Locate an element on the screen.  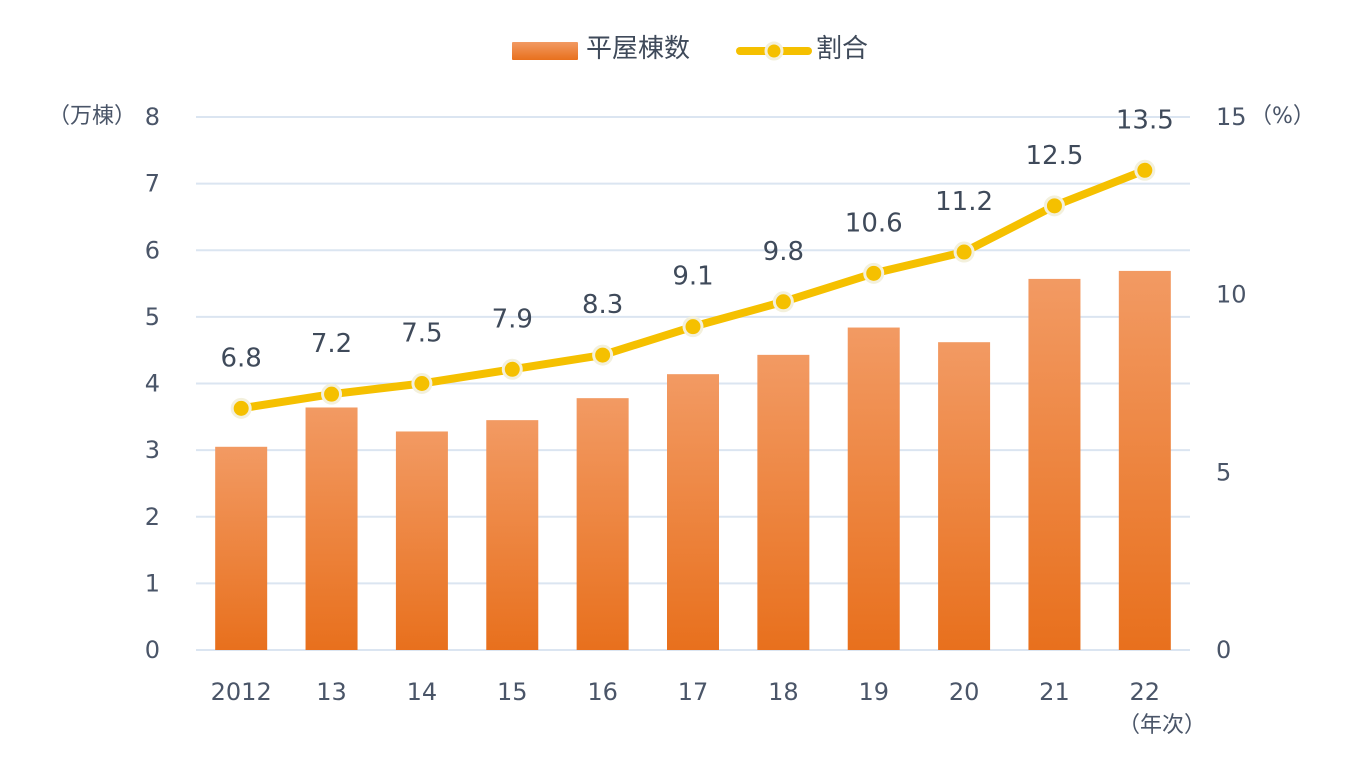
legend-line-marker is located at coordinates (774, 51).